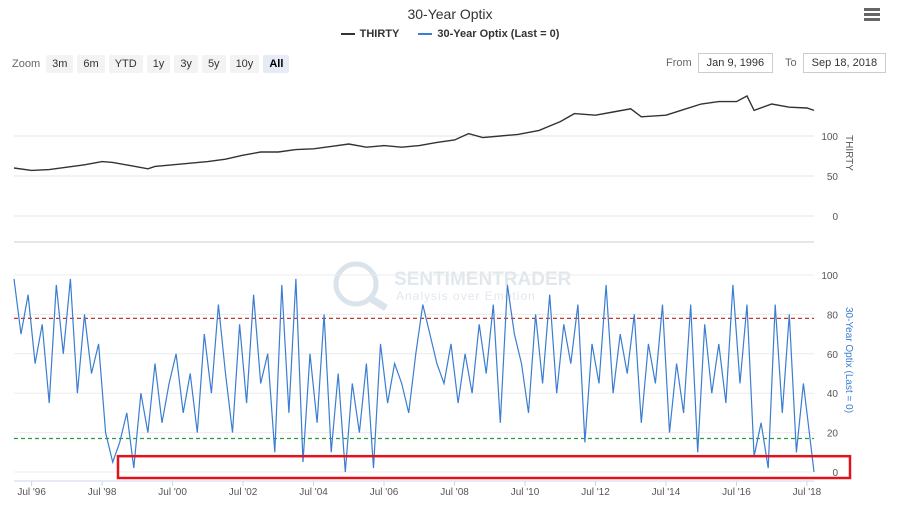 This screenshot has height=506, width=900. I want to click on x-tick-label: Jul '14, so click(666, 492).